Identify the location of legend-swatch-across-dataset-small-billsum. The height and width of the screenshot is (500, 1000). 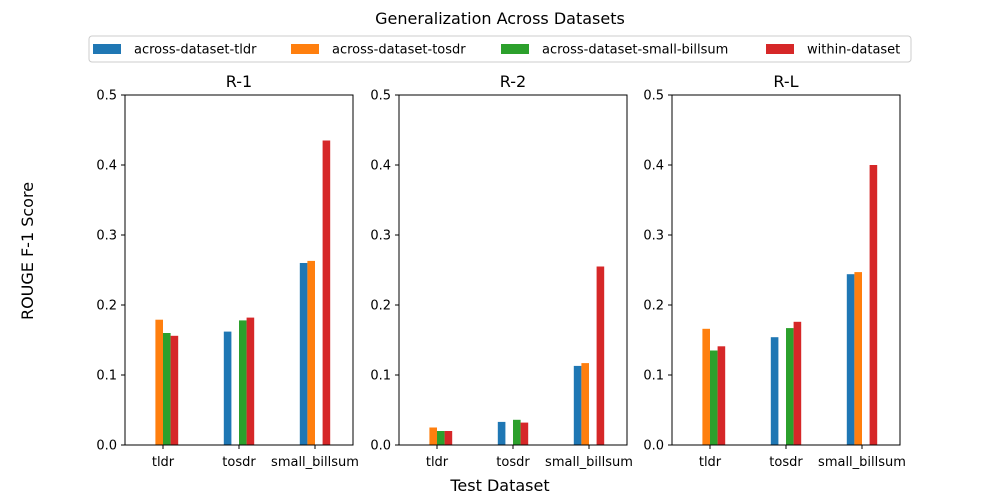
(515, 49).